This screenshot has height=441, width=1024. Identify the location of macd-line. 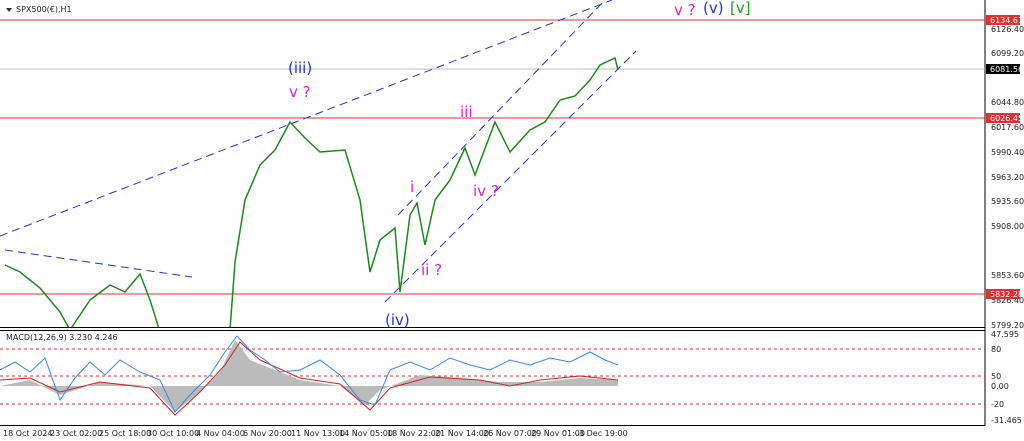
(309, 374).